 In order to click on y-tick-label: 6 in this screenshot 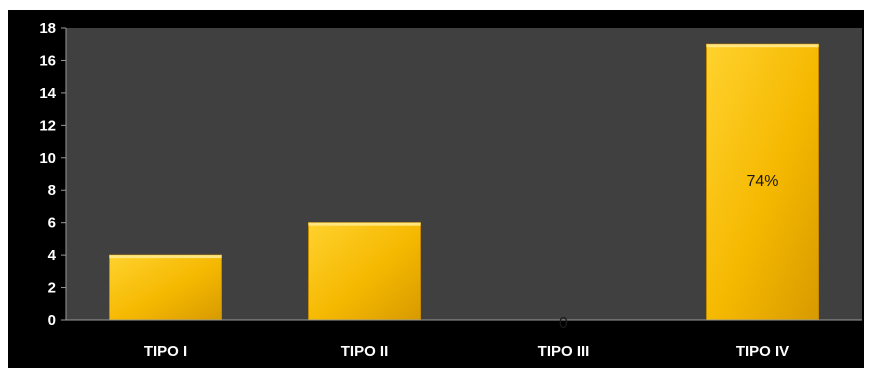, I will do `click(52, 223)`.